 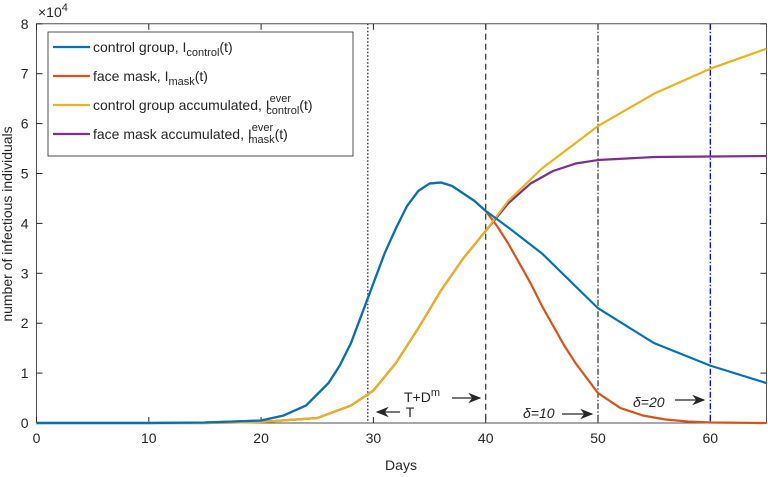 I want to click on x-tick-label: 40, so click(x=486, y=438).